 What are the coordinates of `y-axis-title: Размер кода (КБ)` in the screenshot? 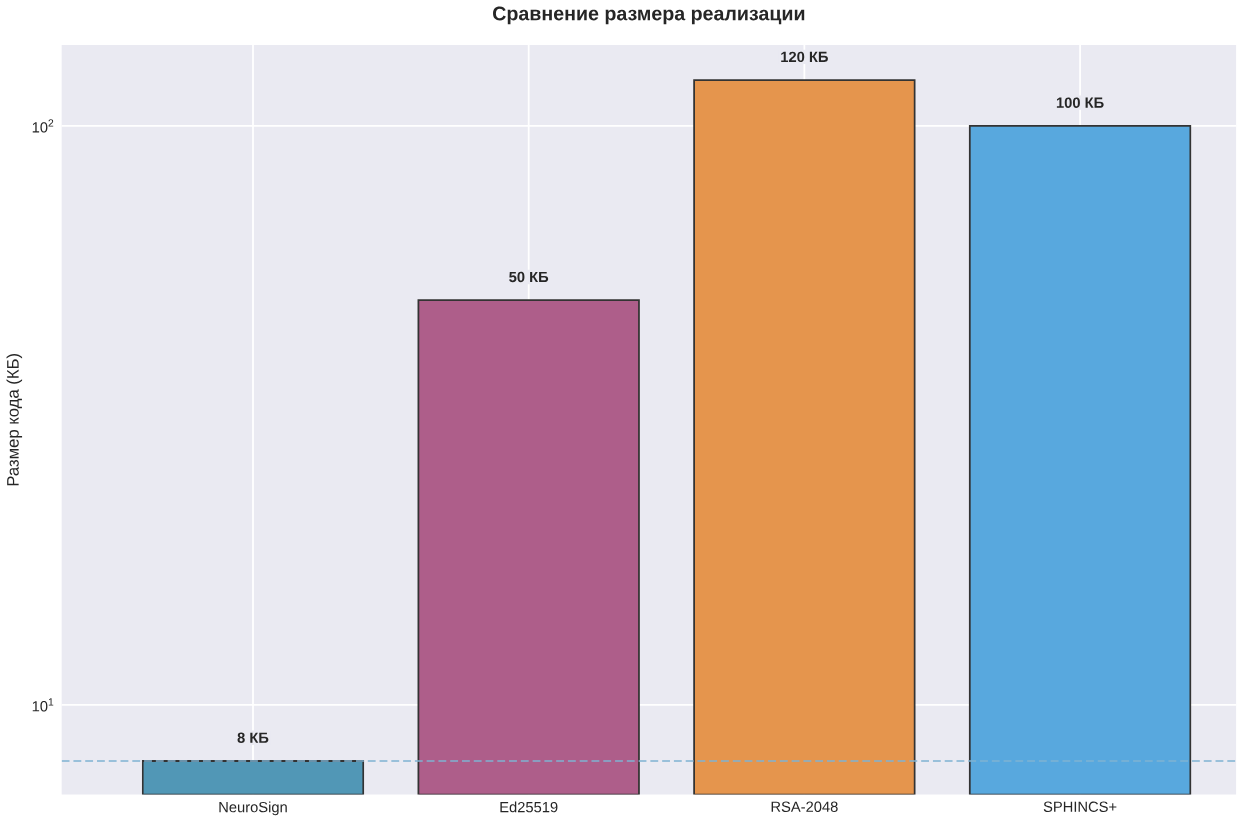 It's located at (14, 420).